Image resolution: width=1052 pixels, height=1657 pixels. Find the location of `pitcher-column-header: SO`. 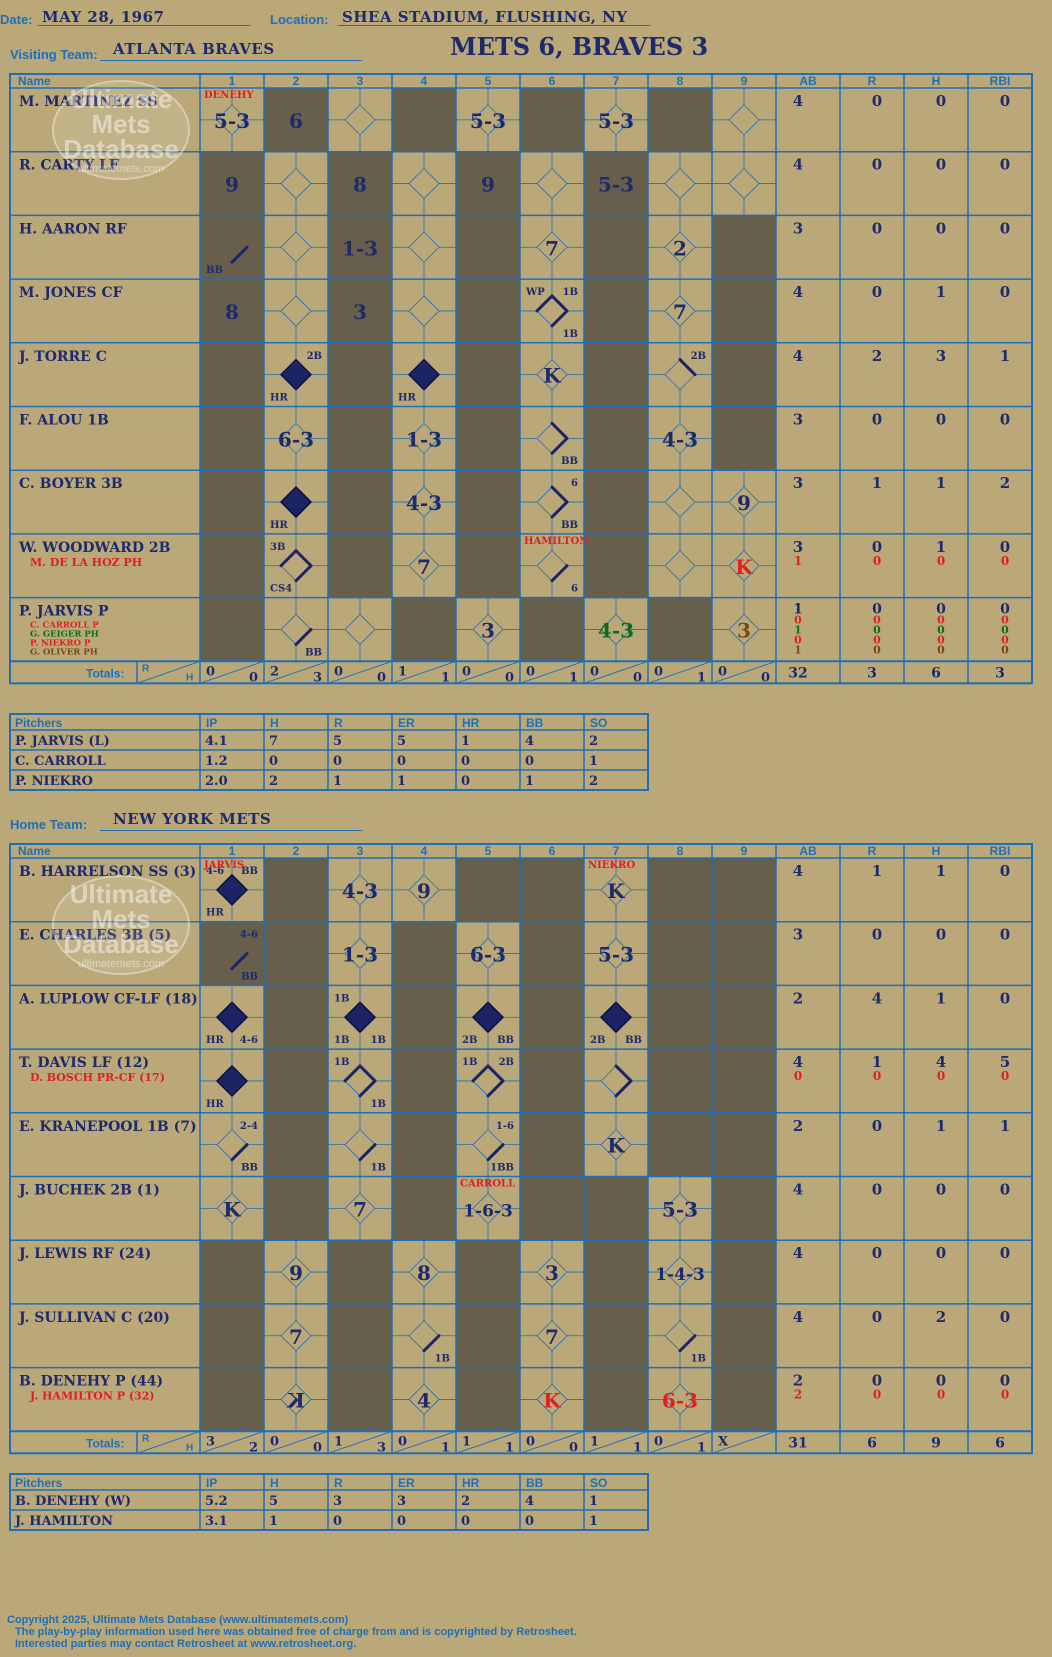

pitcher-column-header: SO is located at coordinates (598, 723).